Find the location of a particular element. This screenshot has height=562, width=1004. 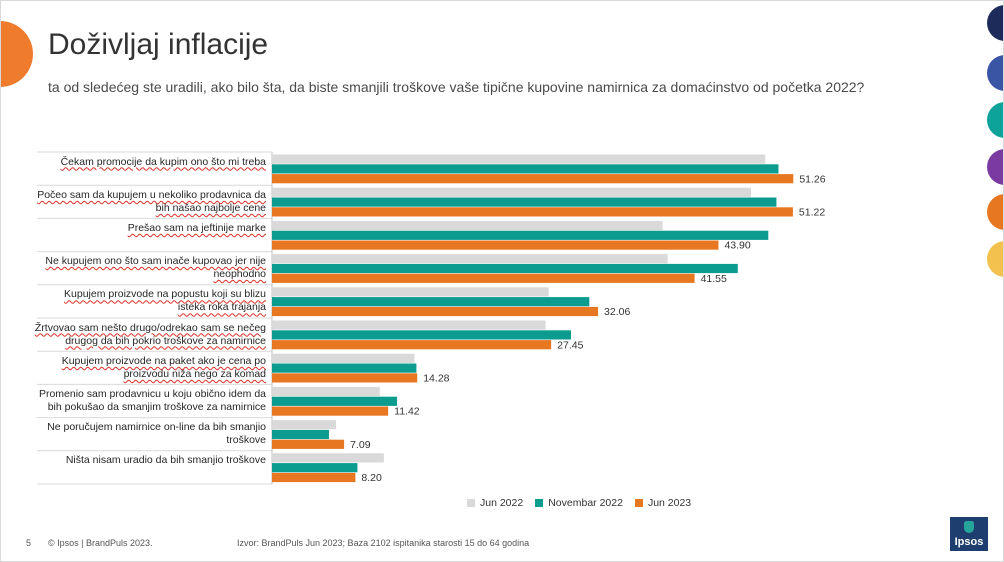

legend-item-jun2023: Jun 2023 is located at coordinates (663, 503).